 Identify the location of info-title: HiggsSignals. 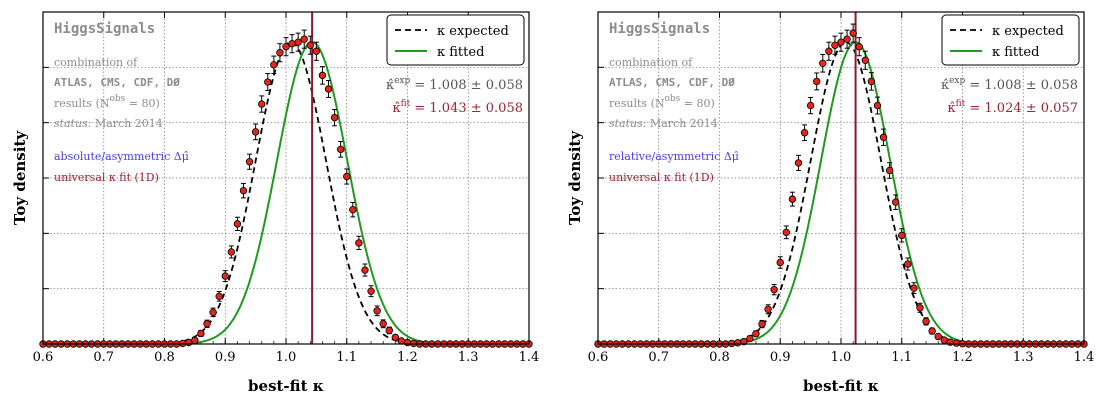
(659, 29).